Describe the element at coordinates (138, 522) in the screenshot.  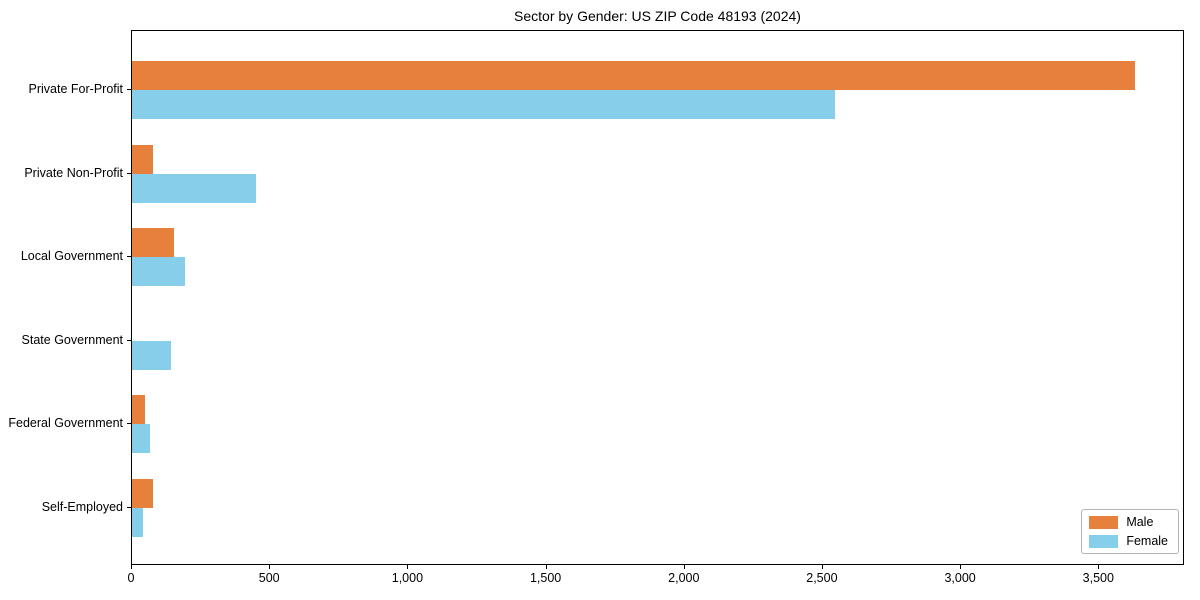
I see `bar-female-self-employed` at that location.